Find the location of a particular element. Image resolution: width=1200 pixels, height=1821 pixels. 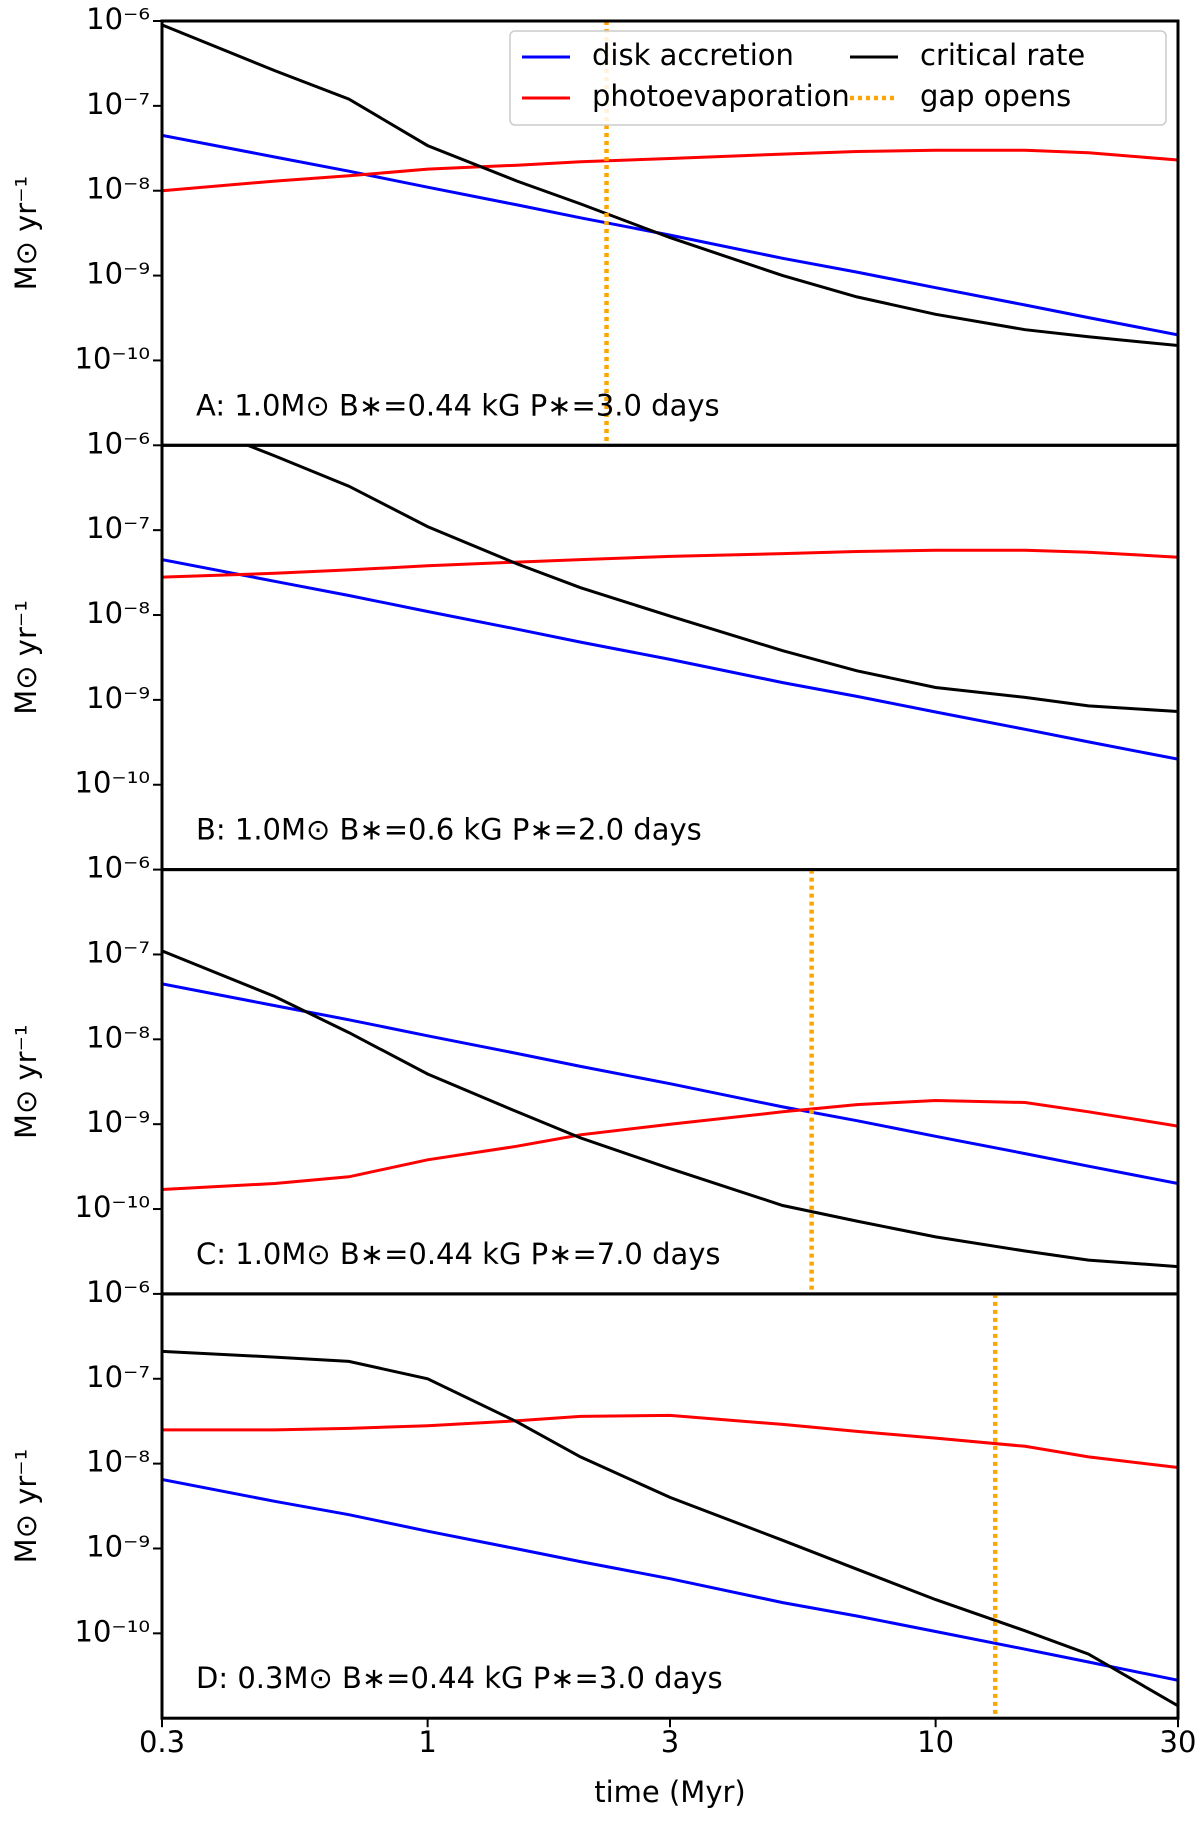

x-tick-label: 30 is located at coordinates (1178, 1742).